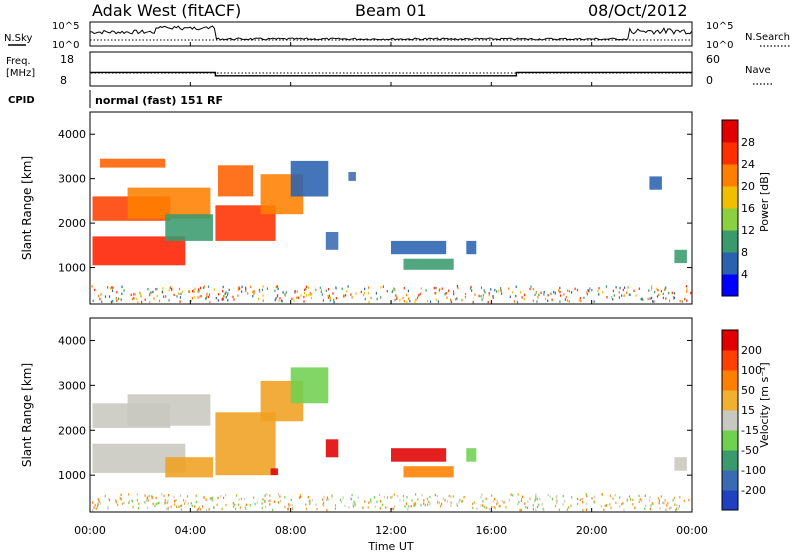 The image size is (800, 554). What do you see at coordinates (753, 490) in the screenshot?
I see `velocity-cbar-tick-7: -200` at bounding box center [753, 490].